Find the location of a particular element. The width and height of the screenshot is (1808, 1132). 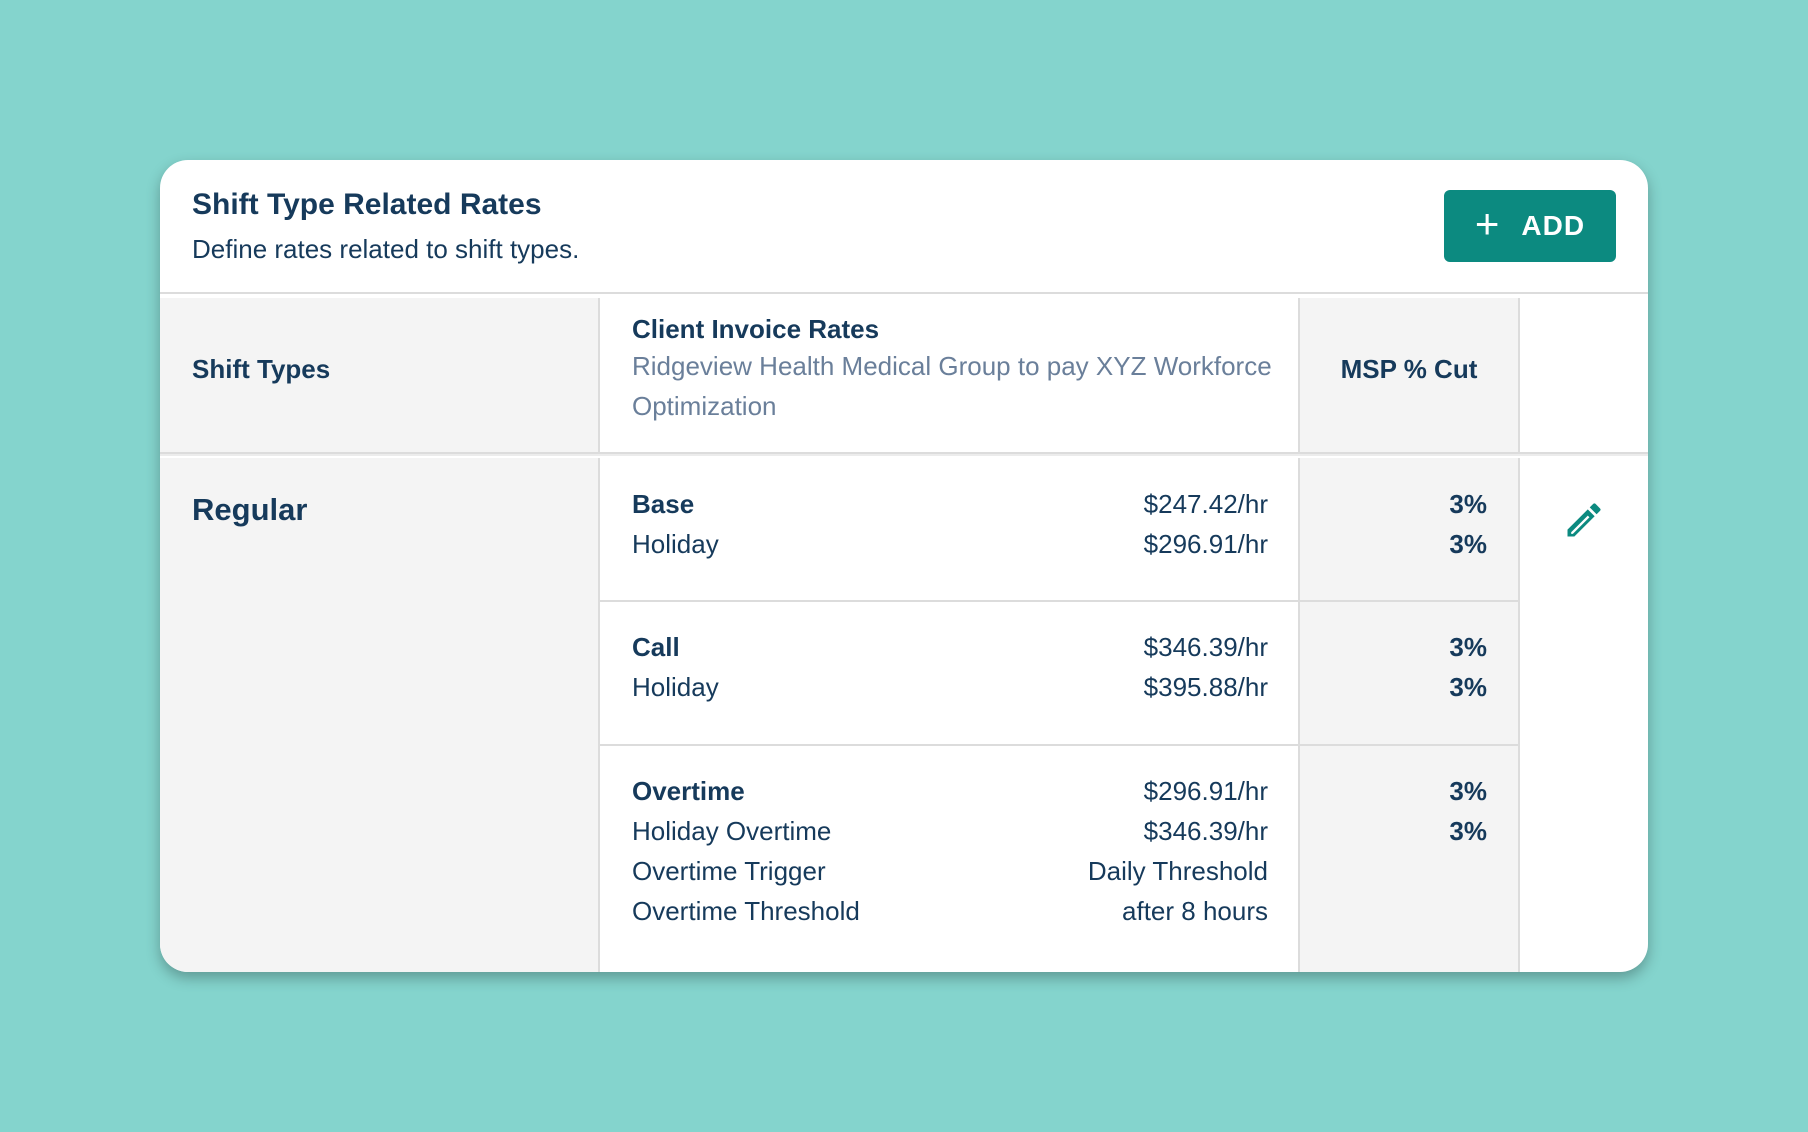

rate-value: $395.88/hr is located at coordinates (1205, 686).